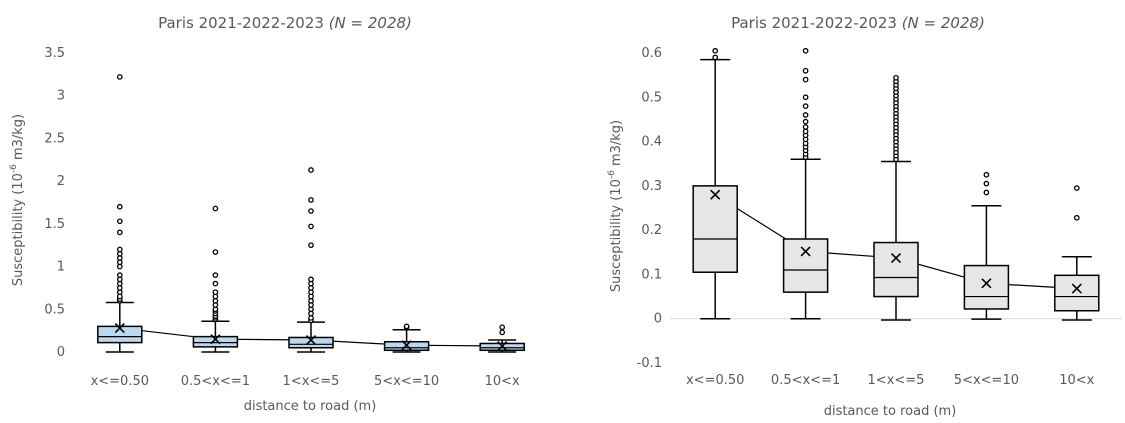 The image size is (1125, 423). What do you see at coordinates (651, 186) in the screenshot?
I see `y-tick-label: 0.3` at bounding box center [651, 186].